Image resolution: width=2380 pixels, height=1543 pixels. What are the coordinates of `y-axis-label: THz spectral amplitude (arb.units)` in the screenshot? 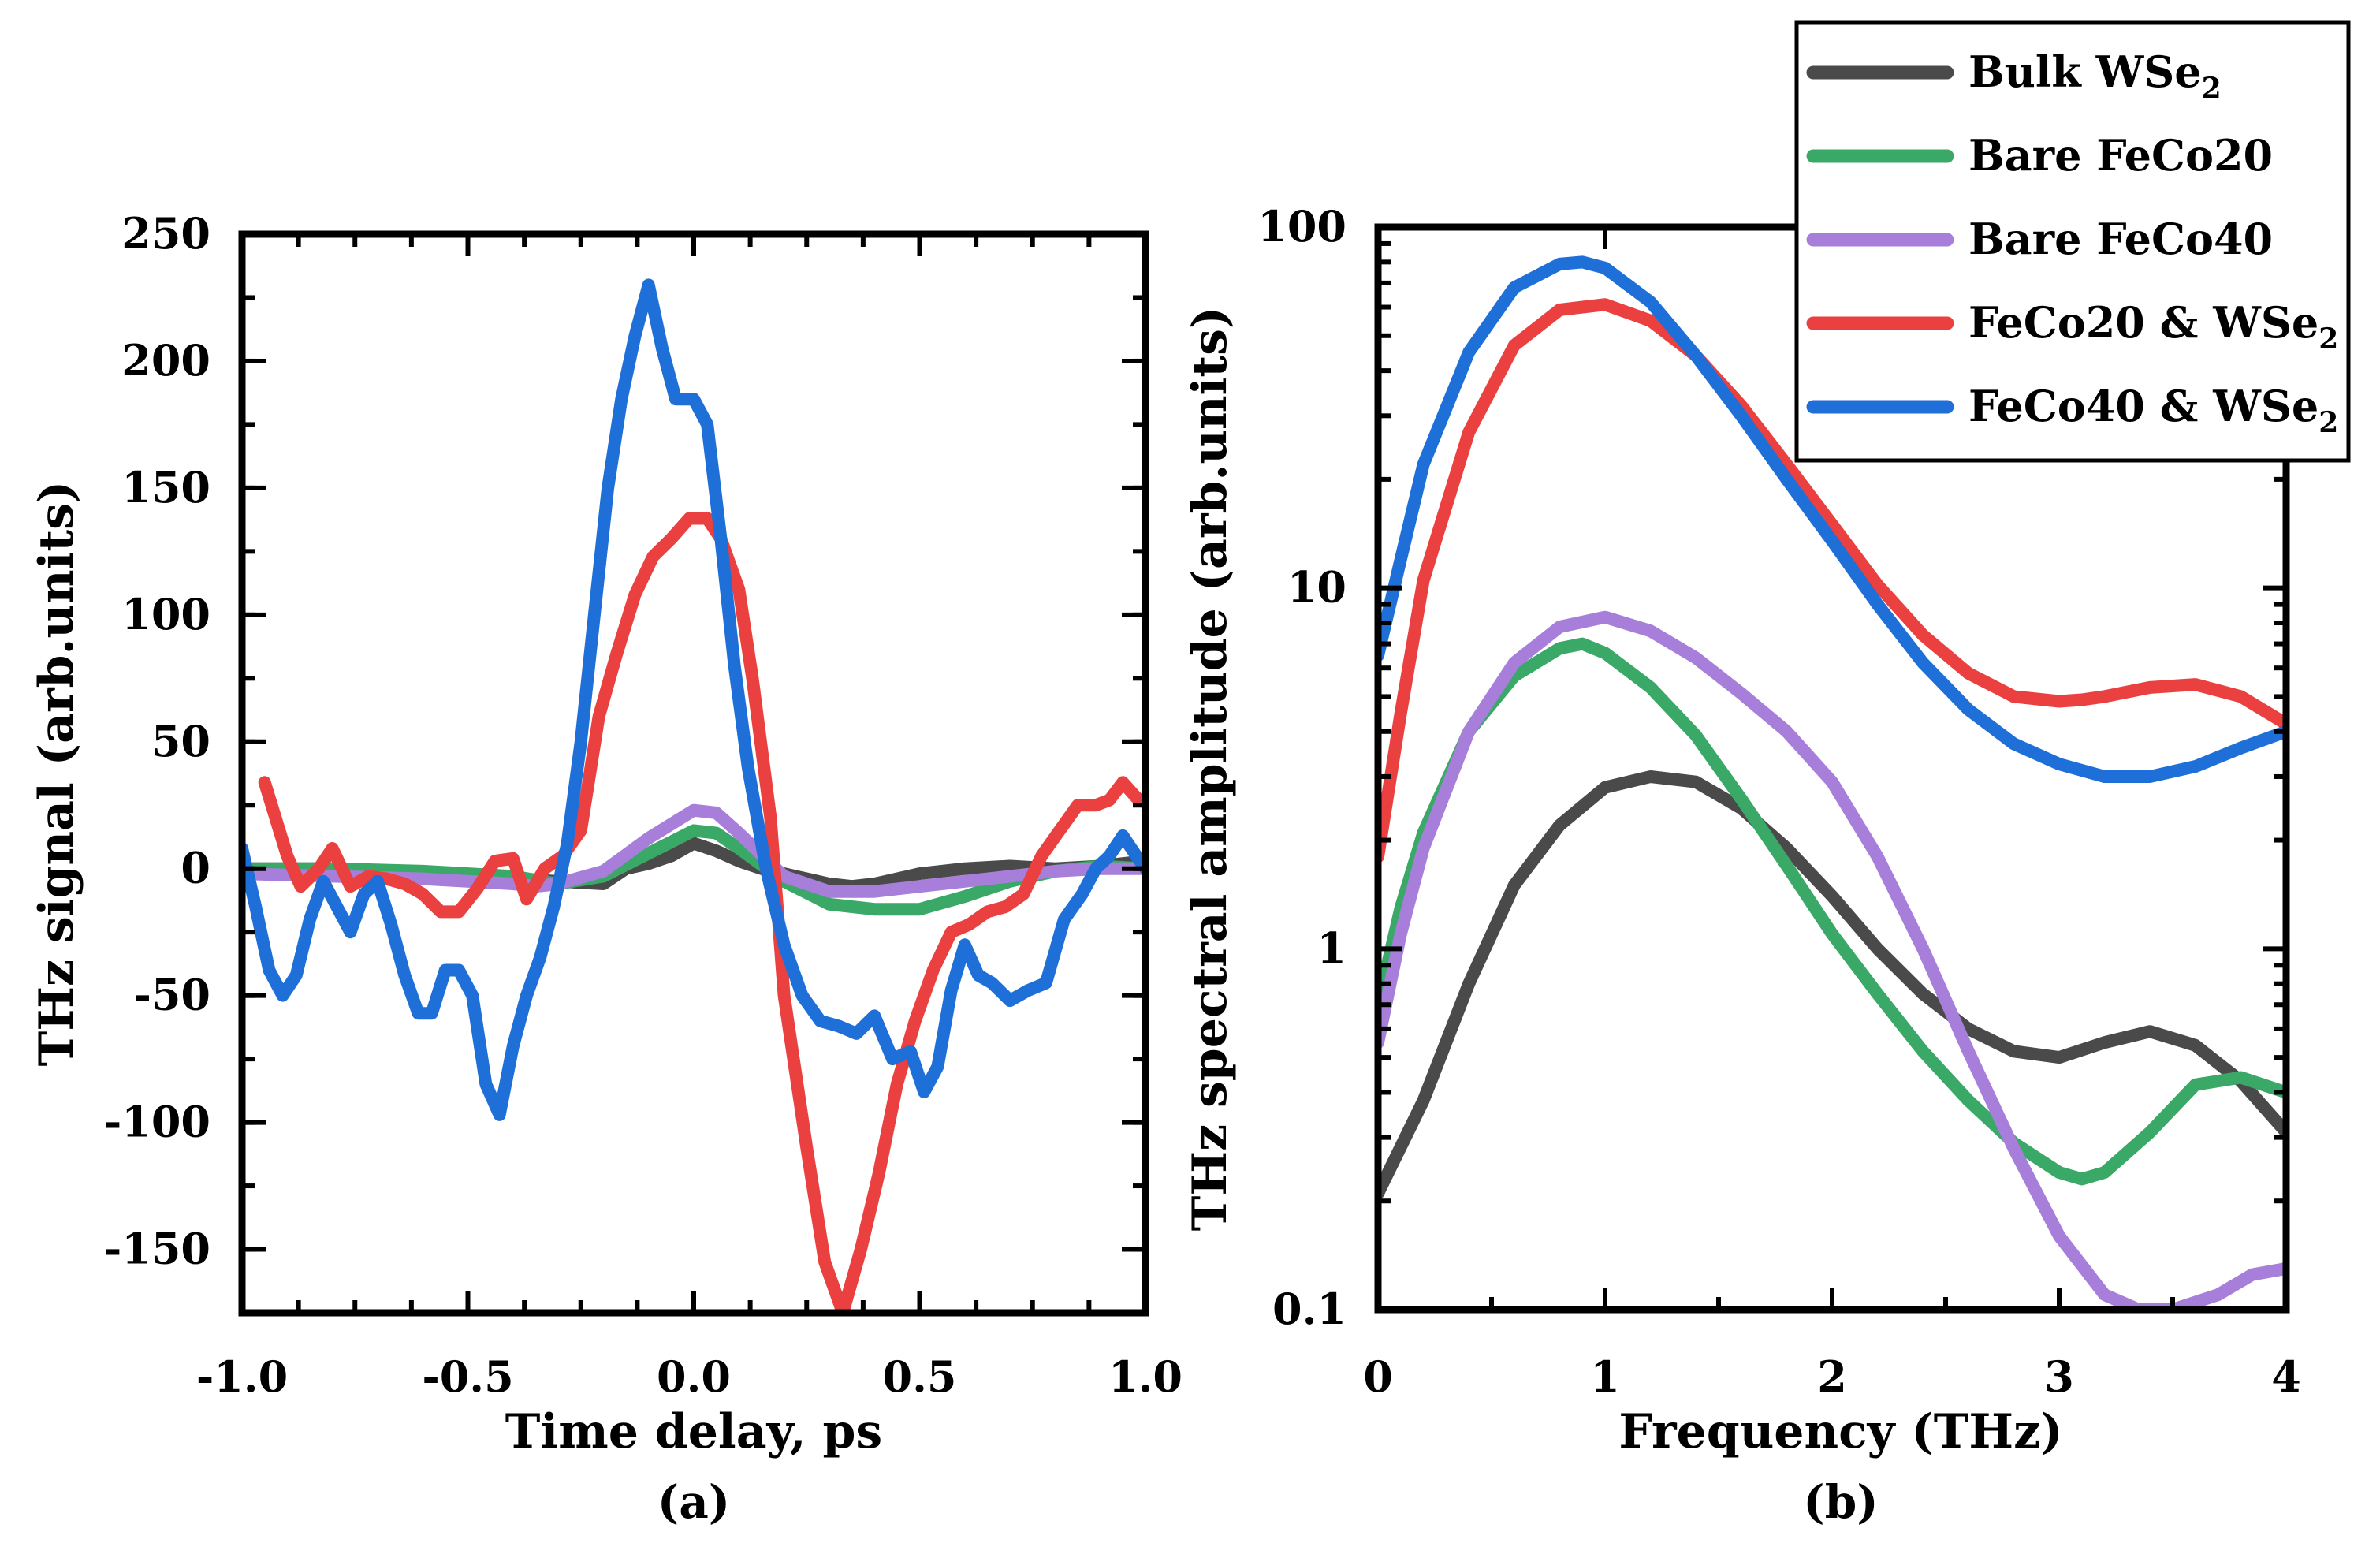 It's located at (1210, 769).